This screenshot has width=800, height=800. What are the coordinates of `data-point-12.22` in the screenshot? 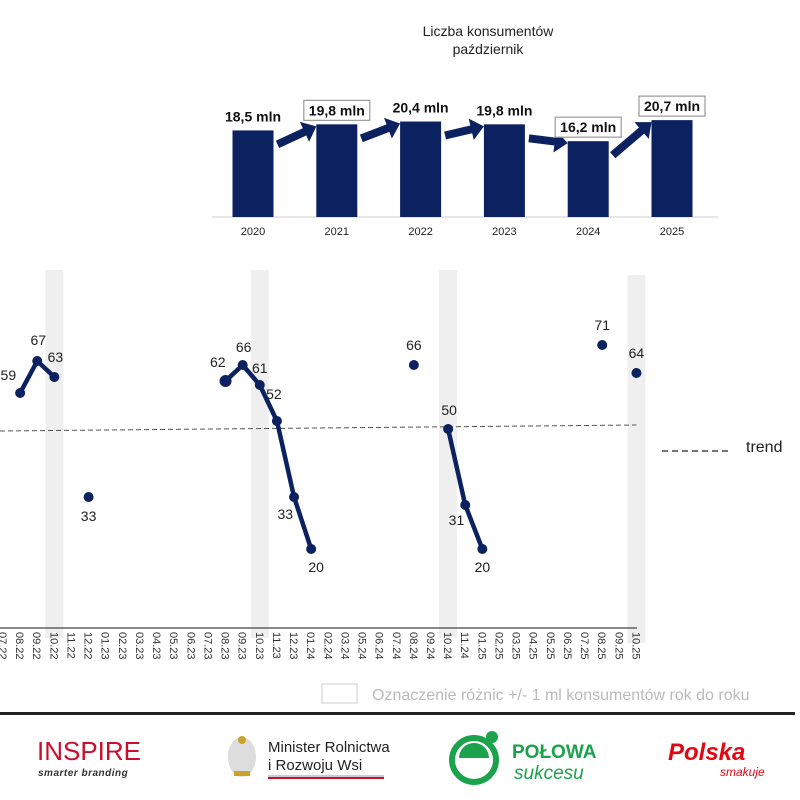 It's located at (88, 497).